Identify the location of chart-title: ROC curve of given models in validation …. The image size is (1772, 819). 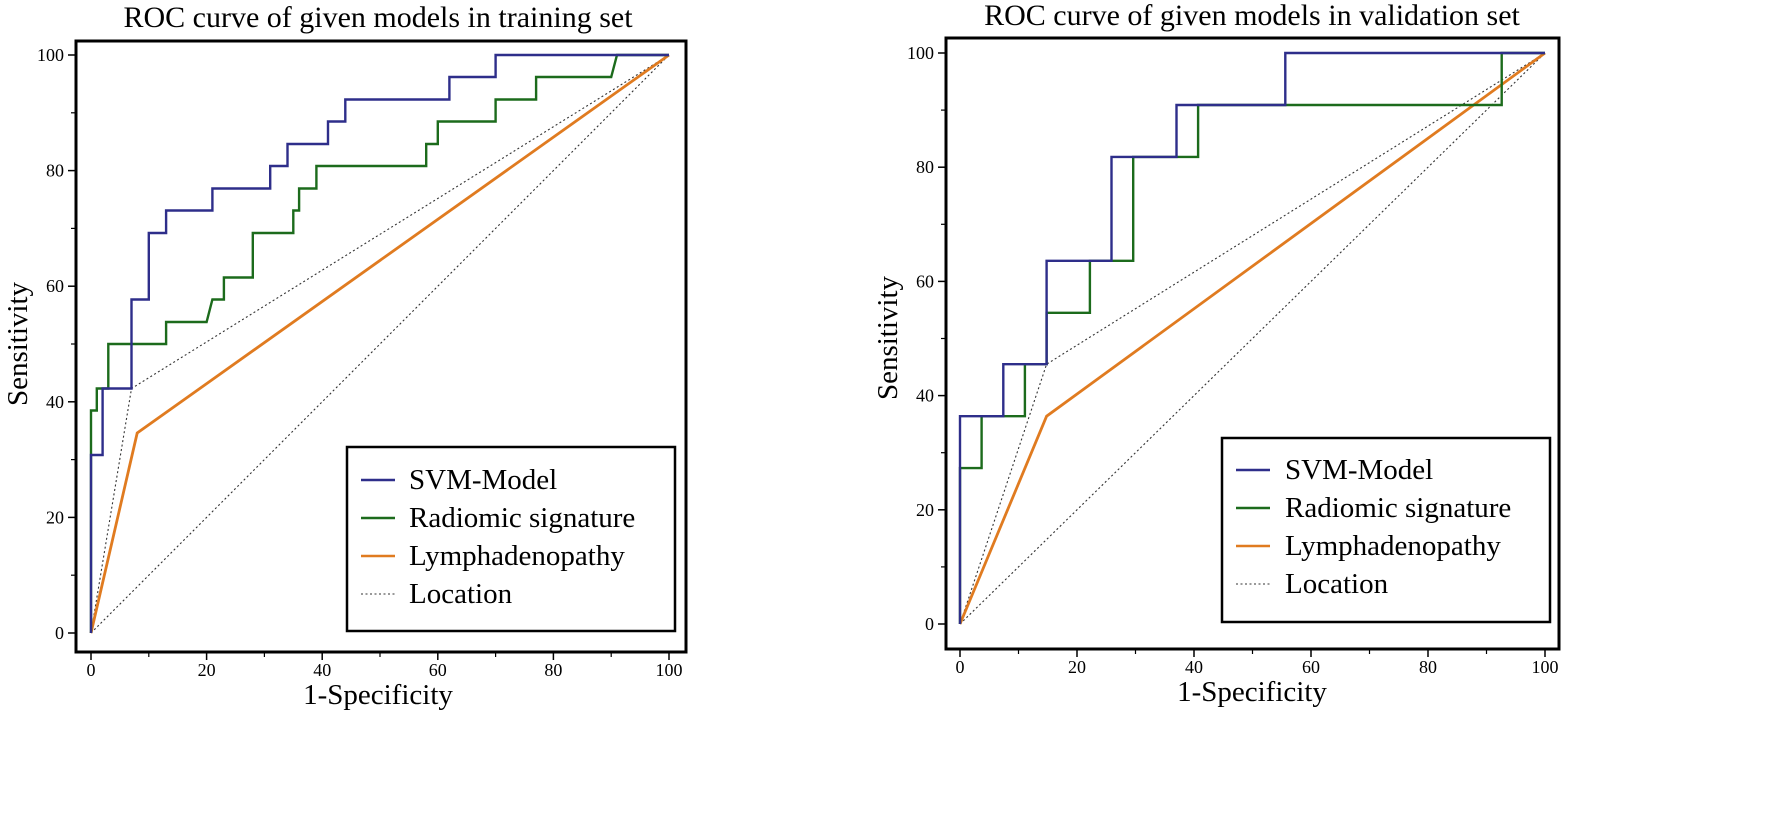
(1252, 16).